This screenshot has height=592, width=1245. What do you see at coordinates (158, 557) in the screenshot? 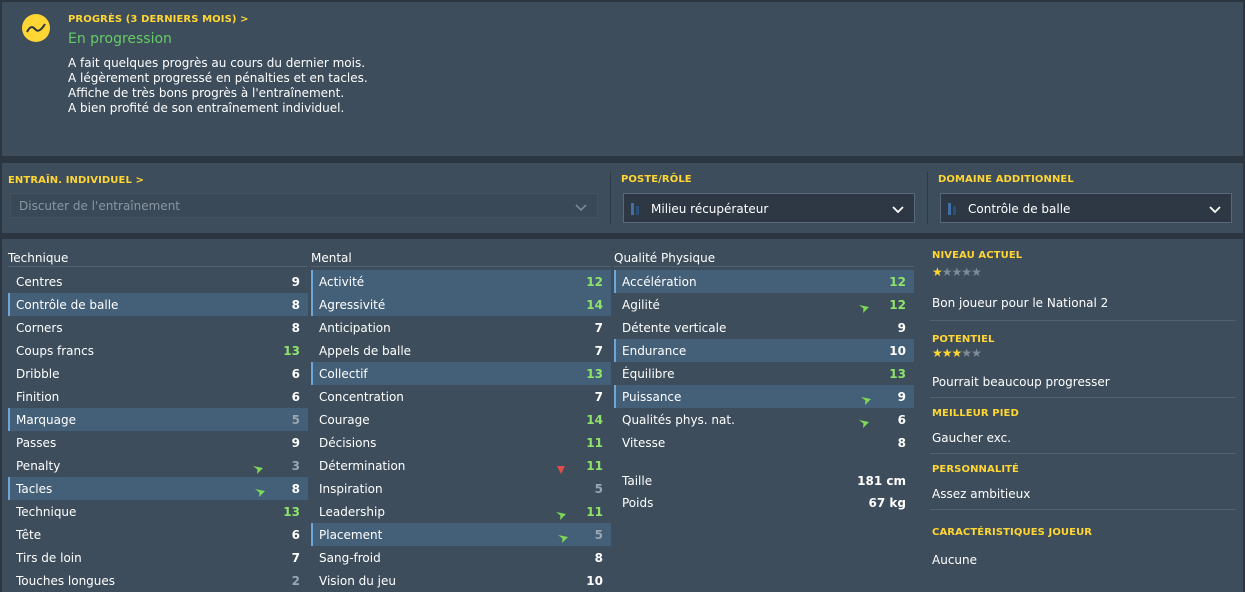
I see `attribute-row-tirs-de-loin: Tirs de loin 7` at bounding box center [158, 557].